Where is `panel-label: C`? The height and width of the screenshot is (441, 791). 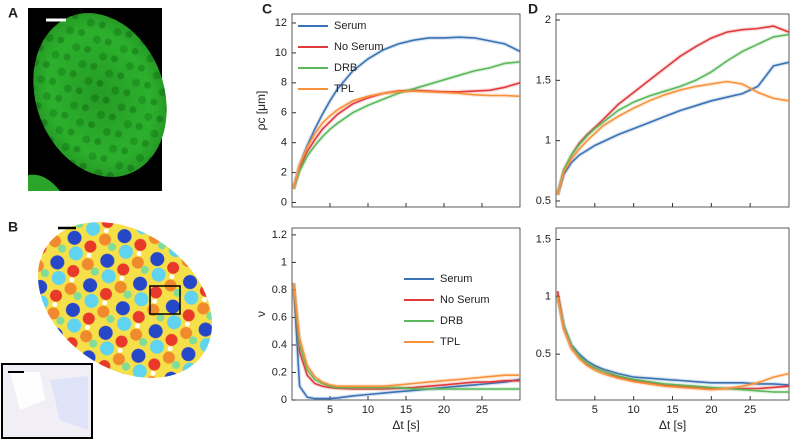 panel-label: C is located at coordinates (267, 9).